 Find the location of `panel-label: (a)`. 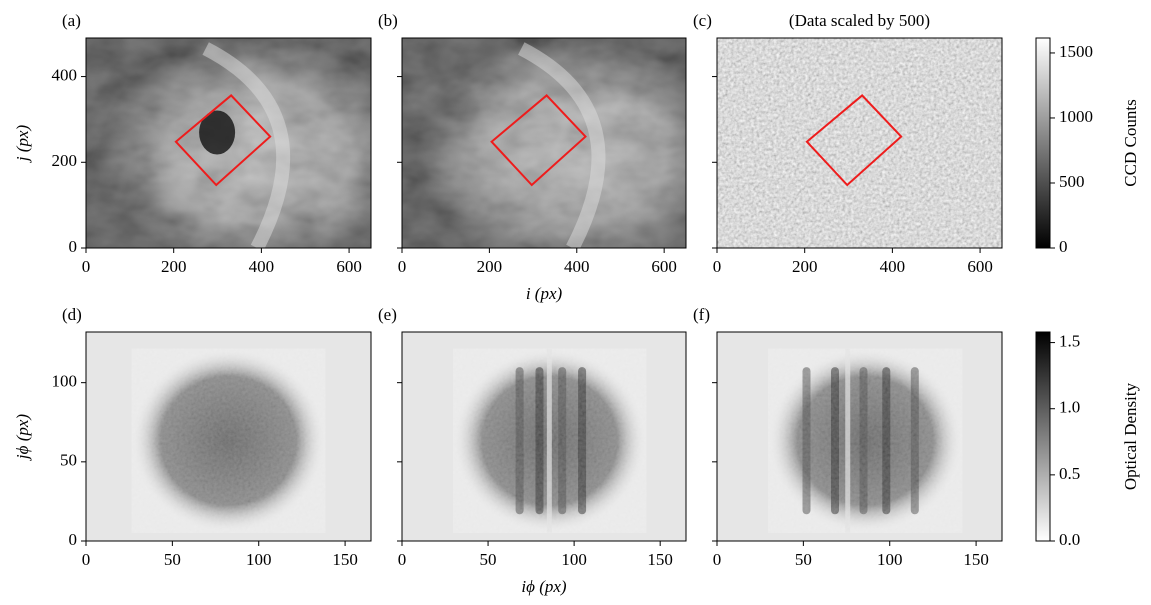

panel-label: (a) is located at coordinates (71, 20).